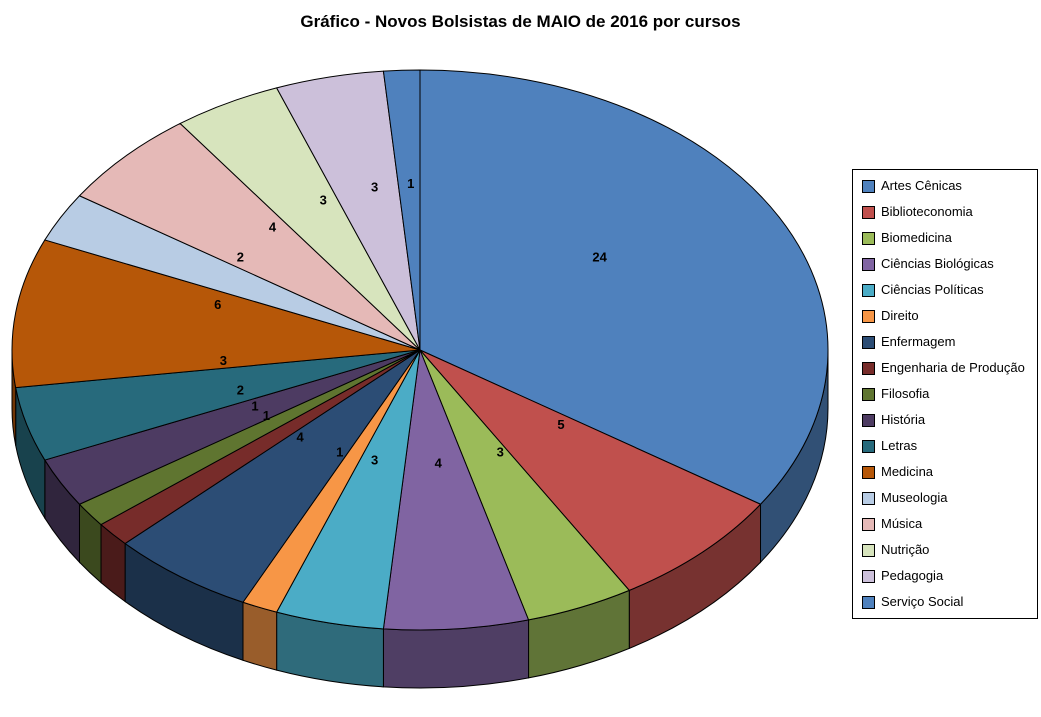 The image size is (1041, 717). Describe the element at coordinates (922, 601) in the screenshot. I see `legend-label: Serviço Social` at that location.